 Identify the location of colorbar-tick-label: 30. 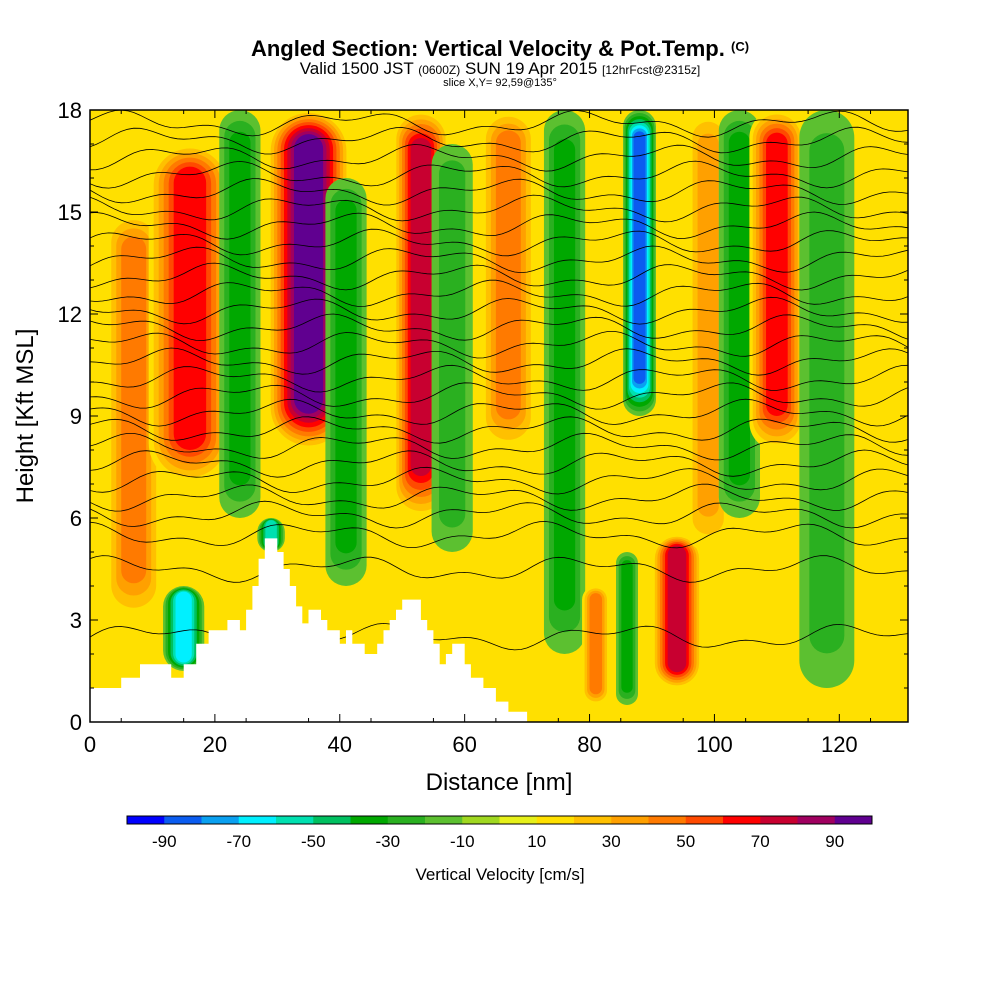
(611, 841).